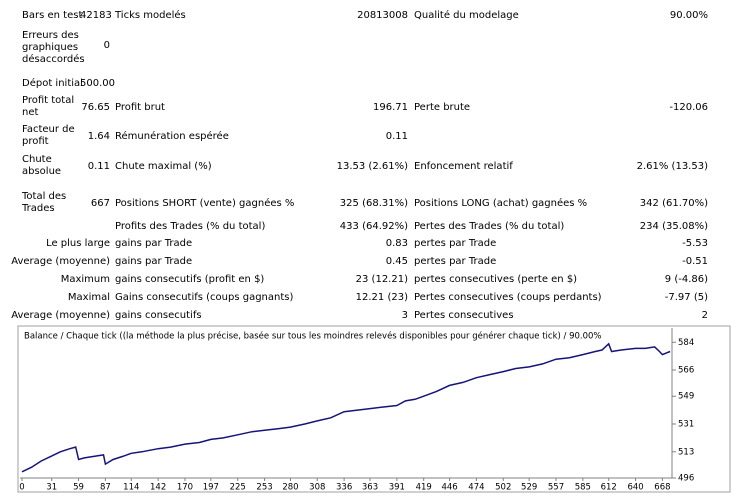  Describe the element at coordinates (464, 315) in the screenshot. I see `stat-label: Pertes consecutives` at that location.